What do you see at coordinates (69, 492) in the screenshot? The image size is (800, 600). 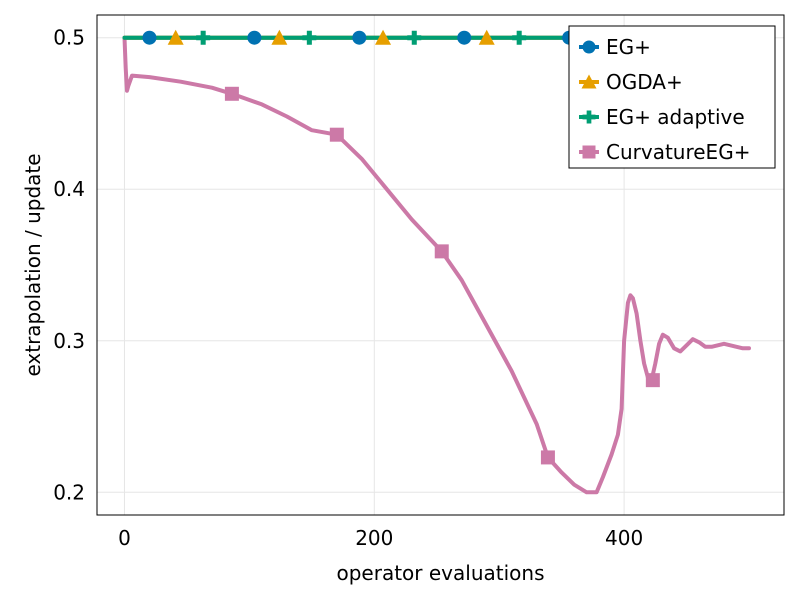 I see `y-tick-label: 0.2` at bounding box center [69, 492].